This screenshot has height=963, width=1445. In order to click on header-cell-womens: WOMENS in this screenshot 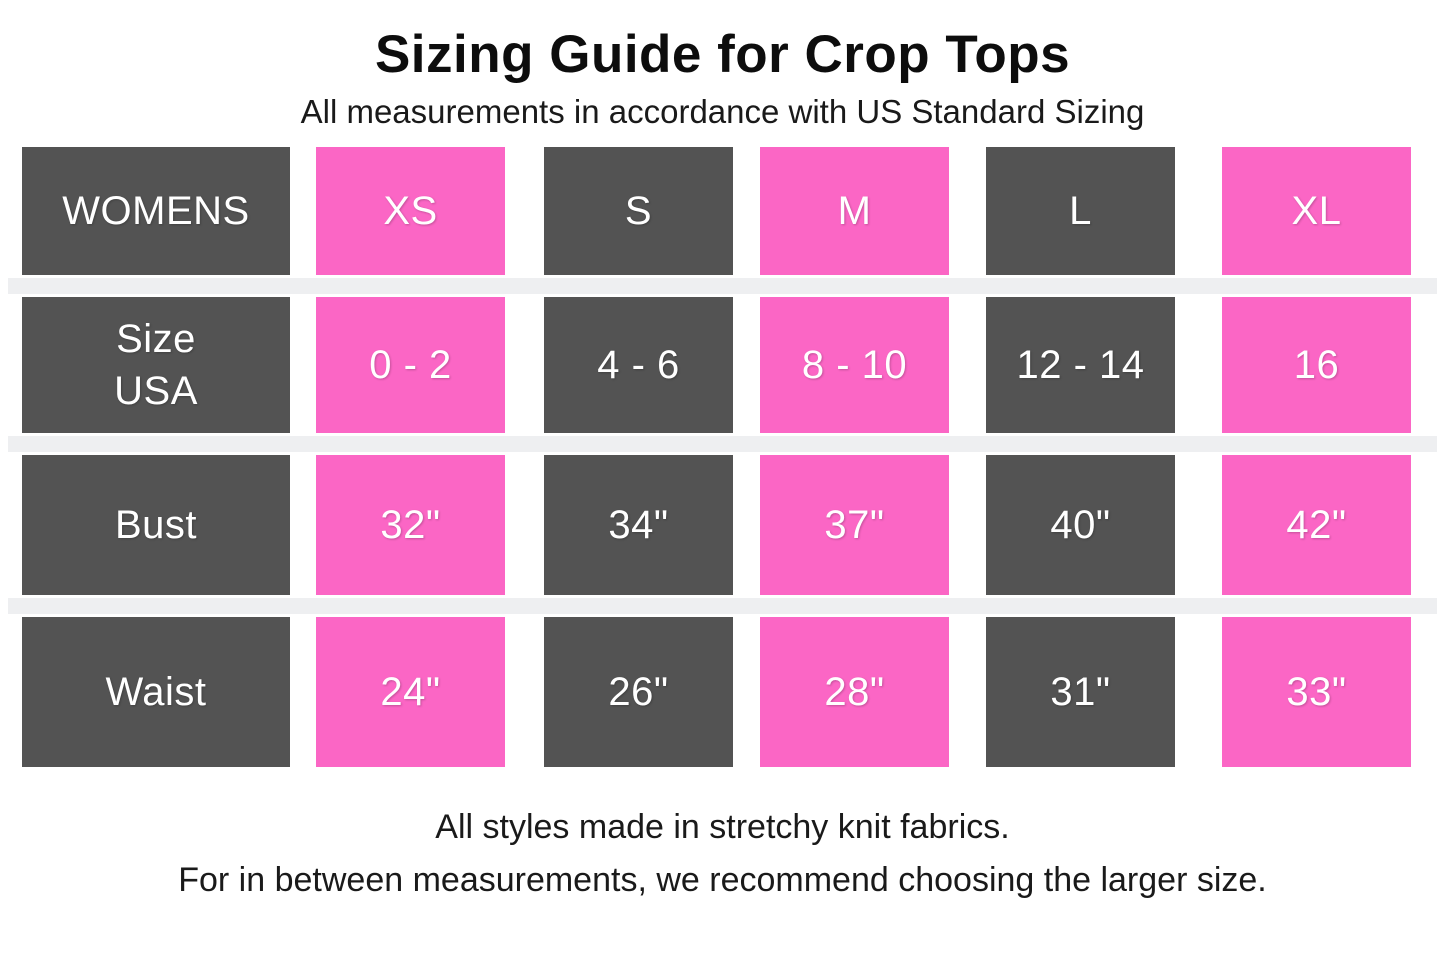, I will do `click(156, 211)`.